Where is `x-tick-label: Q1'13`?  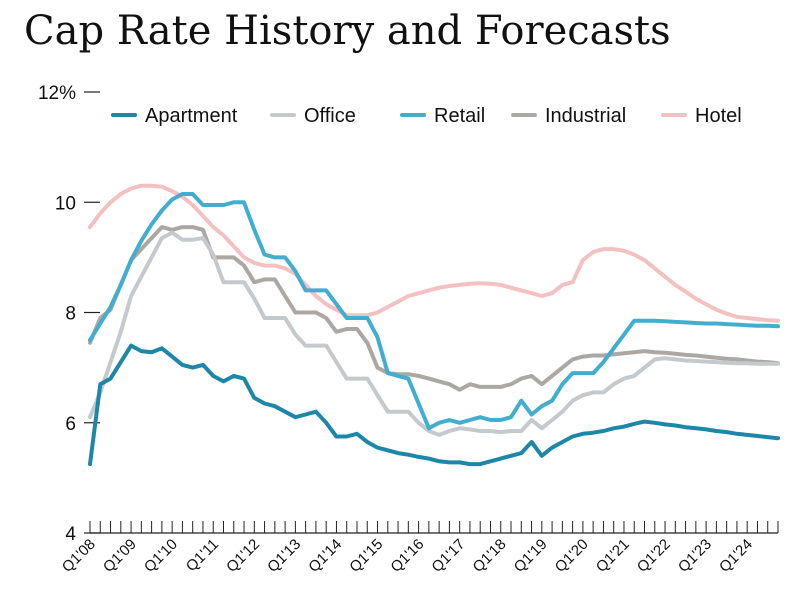
x-tick-label: Q1'13 is located at coordinates (284, 556).